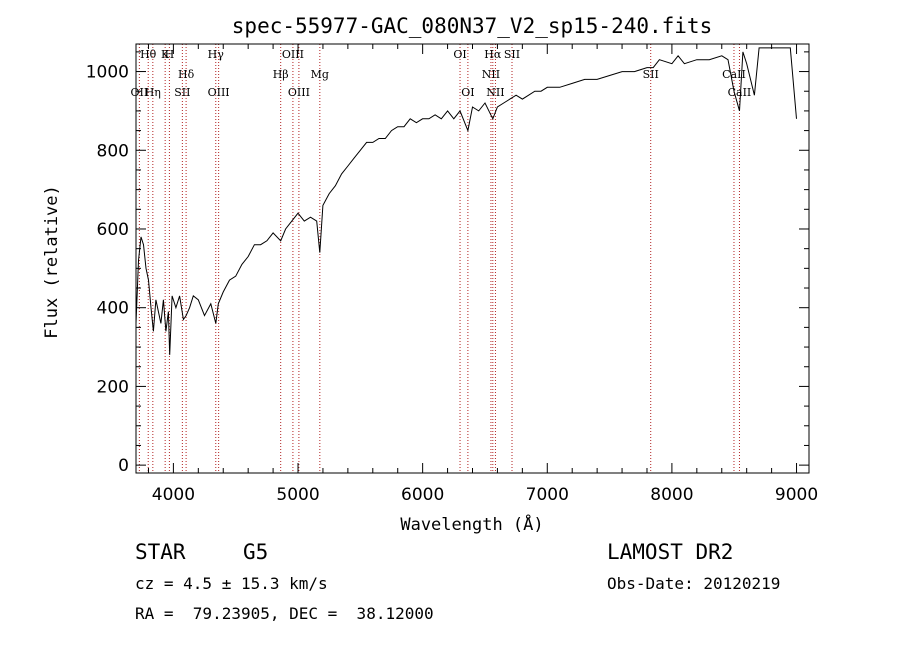 Image resolution: width=900 pixels, height=649 pixels. Describe the element at coordinates (123, 466) in the screenshot. I see `y-tick-label: 0` at that location.